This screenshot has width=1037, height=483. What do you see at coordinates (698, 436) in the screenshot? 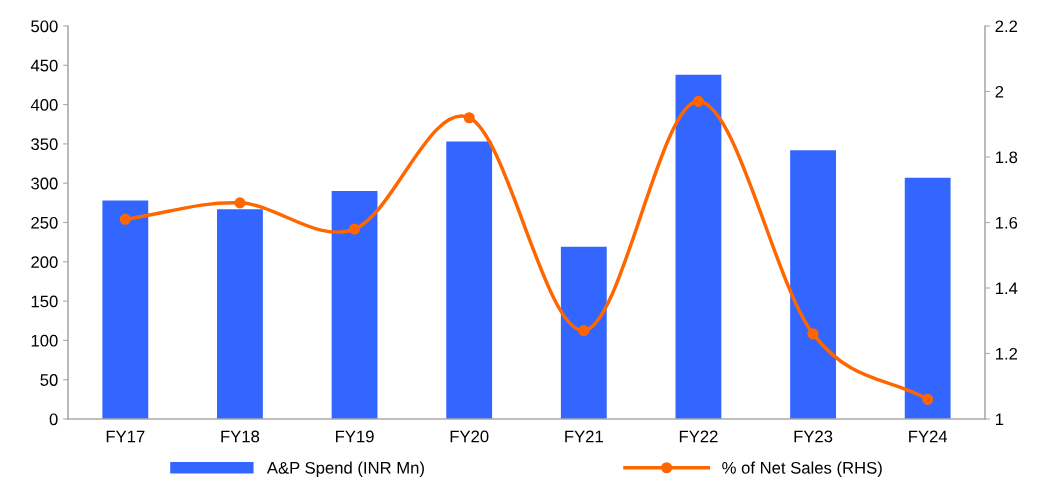
I see `x-tick-label: FY22` at bounding box center [698, 436].